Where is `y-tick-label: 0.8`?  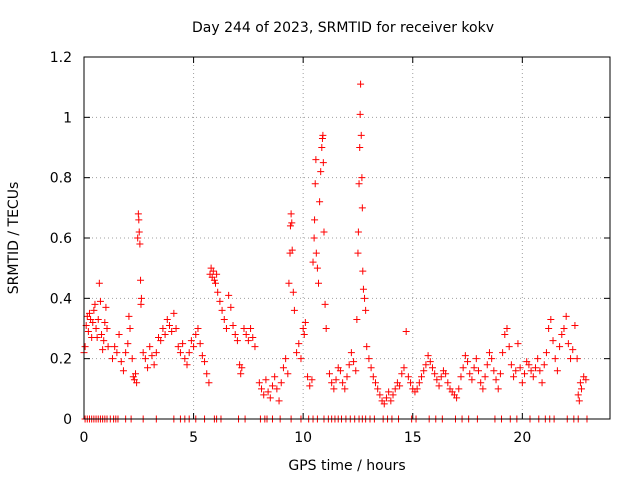
y-tick-label: 0.8 is located at coordinates (61, 179).